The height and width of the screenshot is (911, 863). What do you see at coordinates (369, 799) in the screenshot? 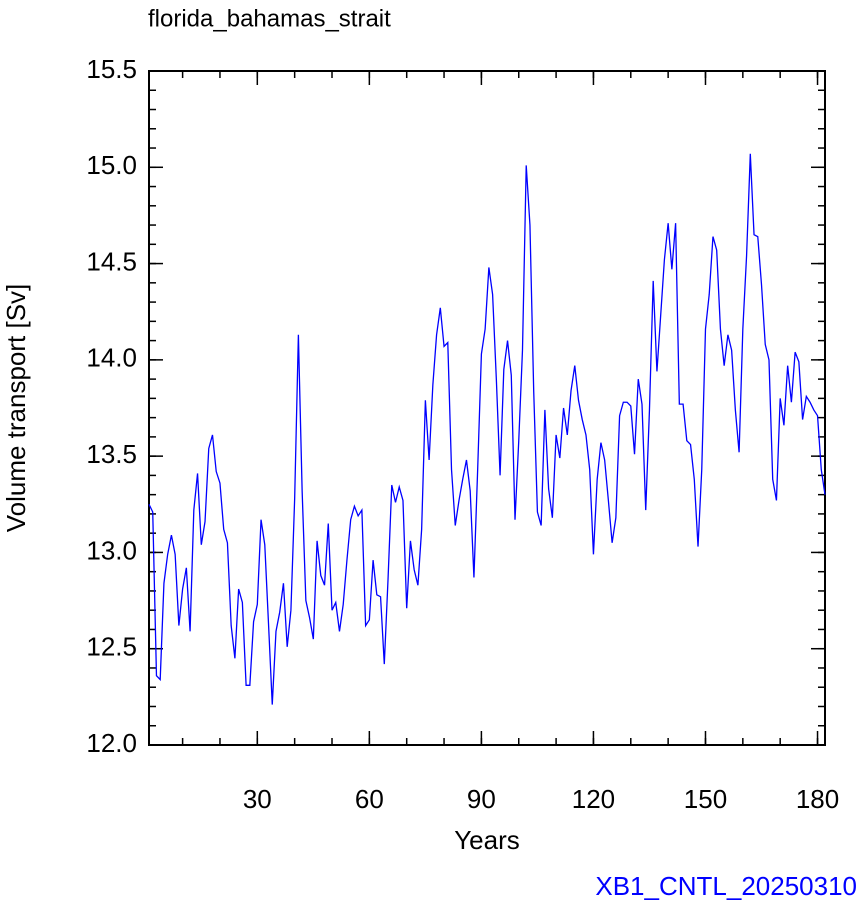
I see `x-tick-label: 60` at bounding box center [369, 799].